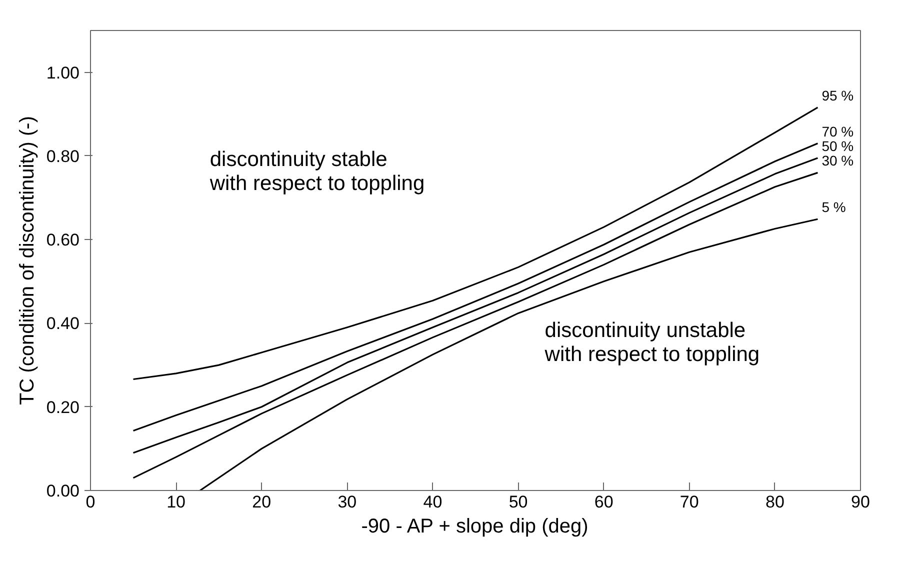 The width and height of the screenshot is (908, 569). Describe the element at coordinates (860, 502) in the screenshot. I see `x-tick-label: 90` at that location.